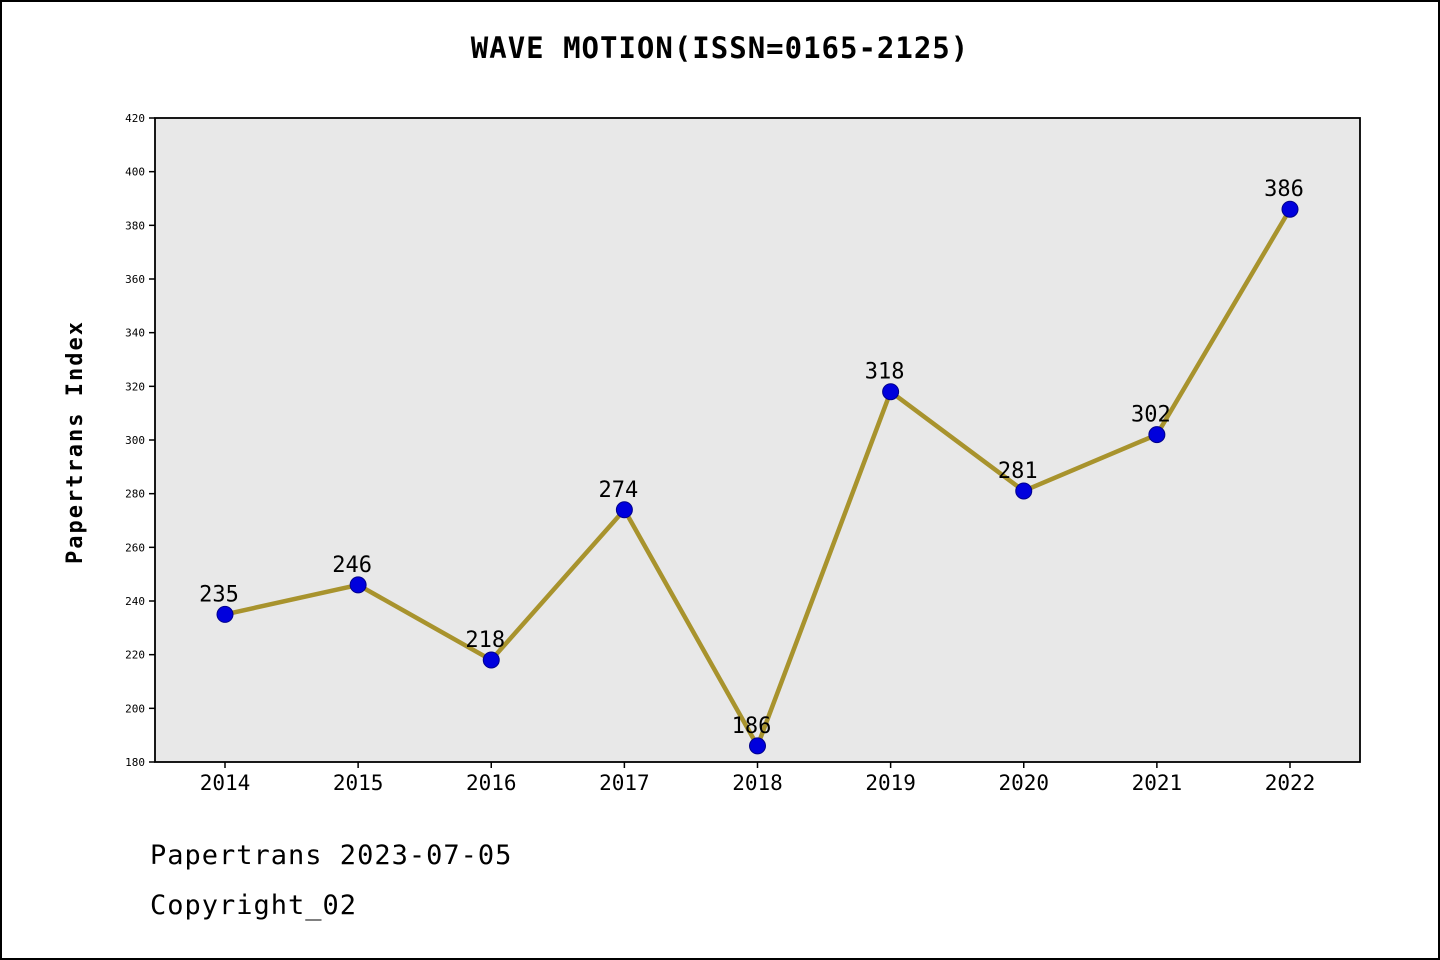 Image resolution: width=1440 pixels, height=960 pixels. I want to click on y-axis-label: Papertrans Index, so click(75, 442).